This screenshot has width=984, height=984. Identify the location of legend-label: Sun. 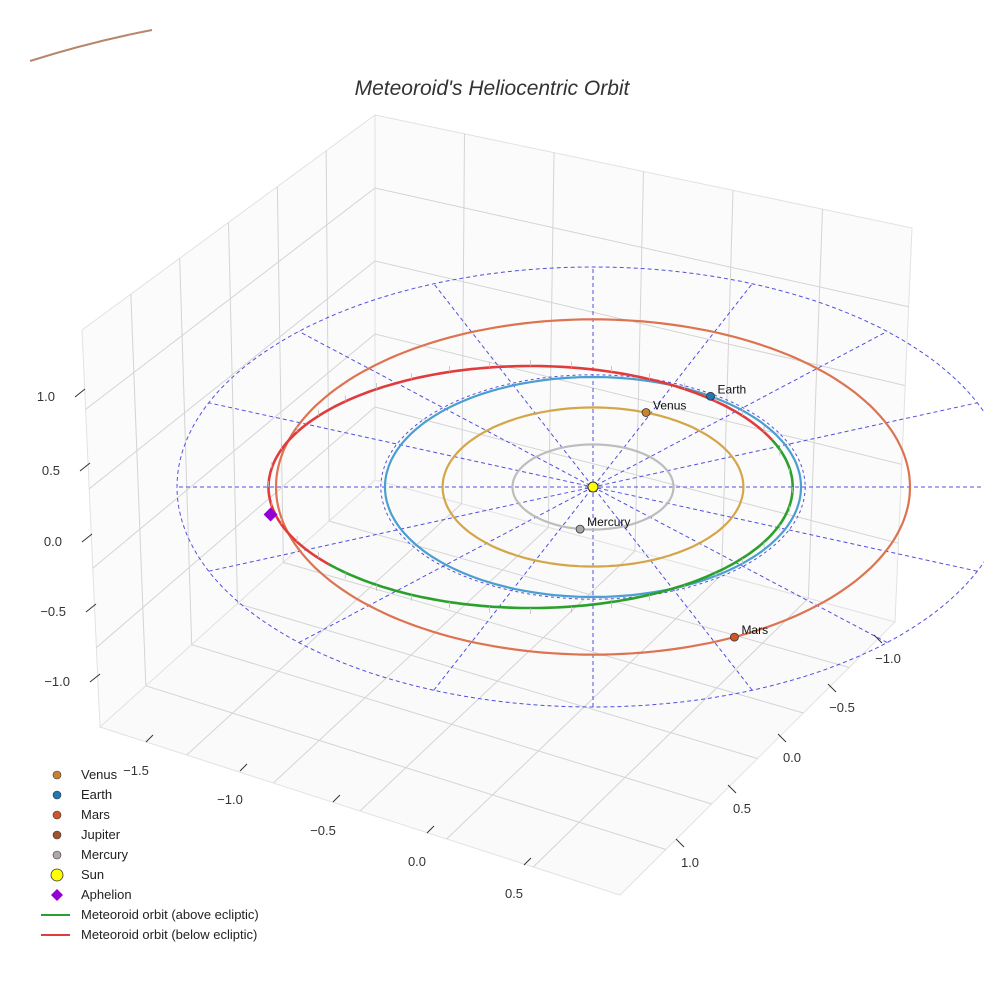
(92, 874).